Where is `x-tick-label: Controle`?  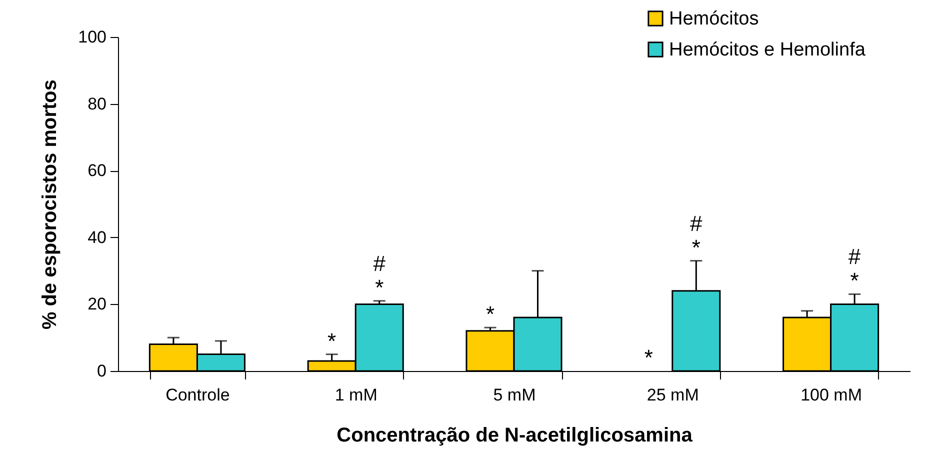 x-tick-label: Controle is located at coordinates (198, 395).